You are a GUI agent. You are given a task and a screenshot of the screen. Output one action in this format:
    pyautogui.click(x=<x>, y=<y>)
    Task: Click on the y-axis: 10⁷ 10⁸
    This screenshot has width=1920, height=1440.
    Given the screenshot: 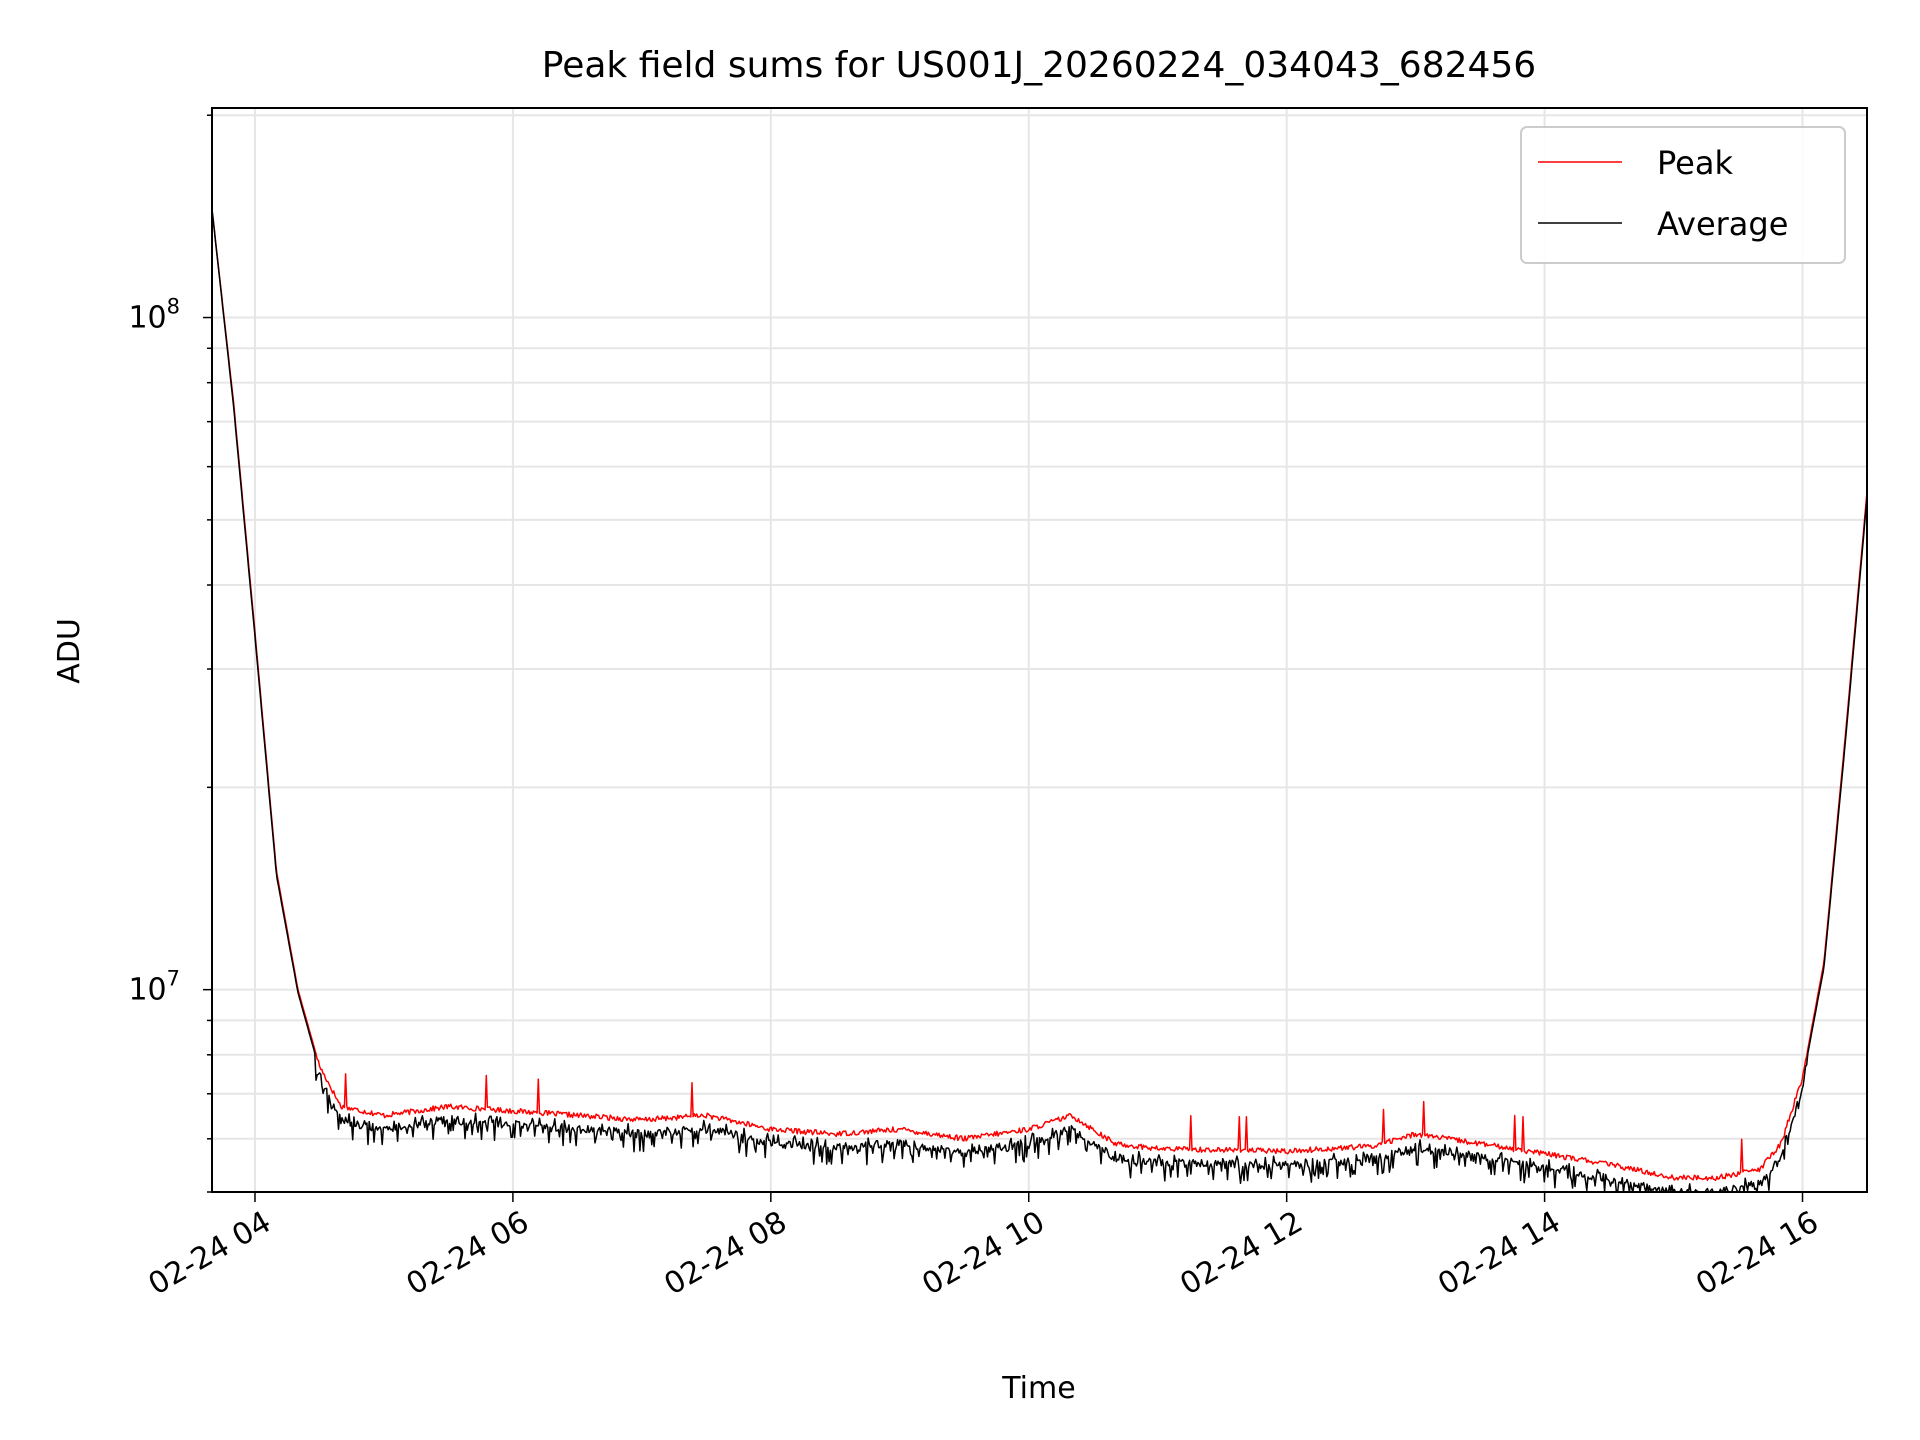 What is the action you would take?
    pyautogui.click(x=170, y=653)
    